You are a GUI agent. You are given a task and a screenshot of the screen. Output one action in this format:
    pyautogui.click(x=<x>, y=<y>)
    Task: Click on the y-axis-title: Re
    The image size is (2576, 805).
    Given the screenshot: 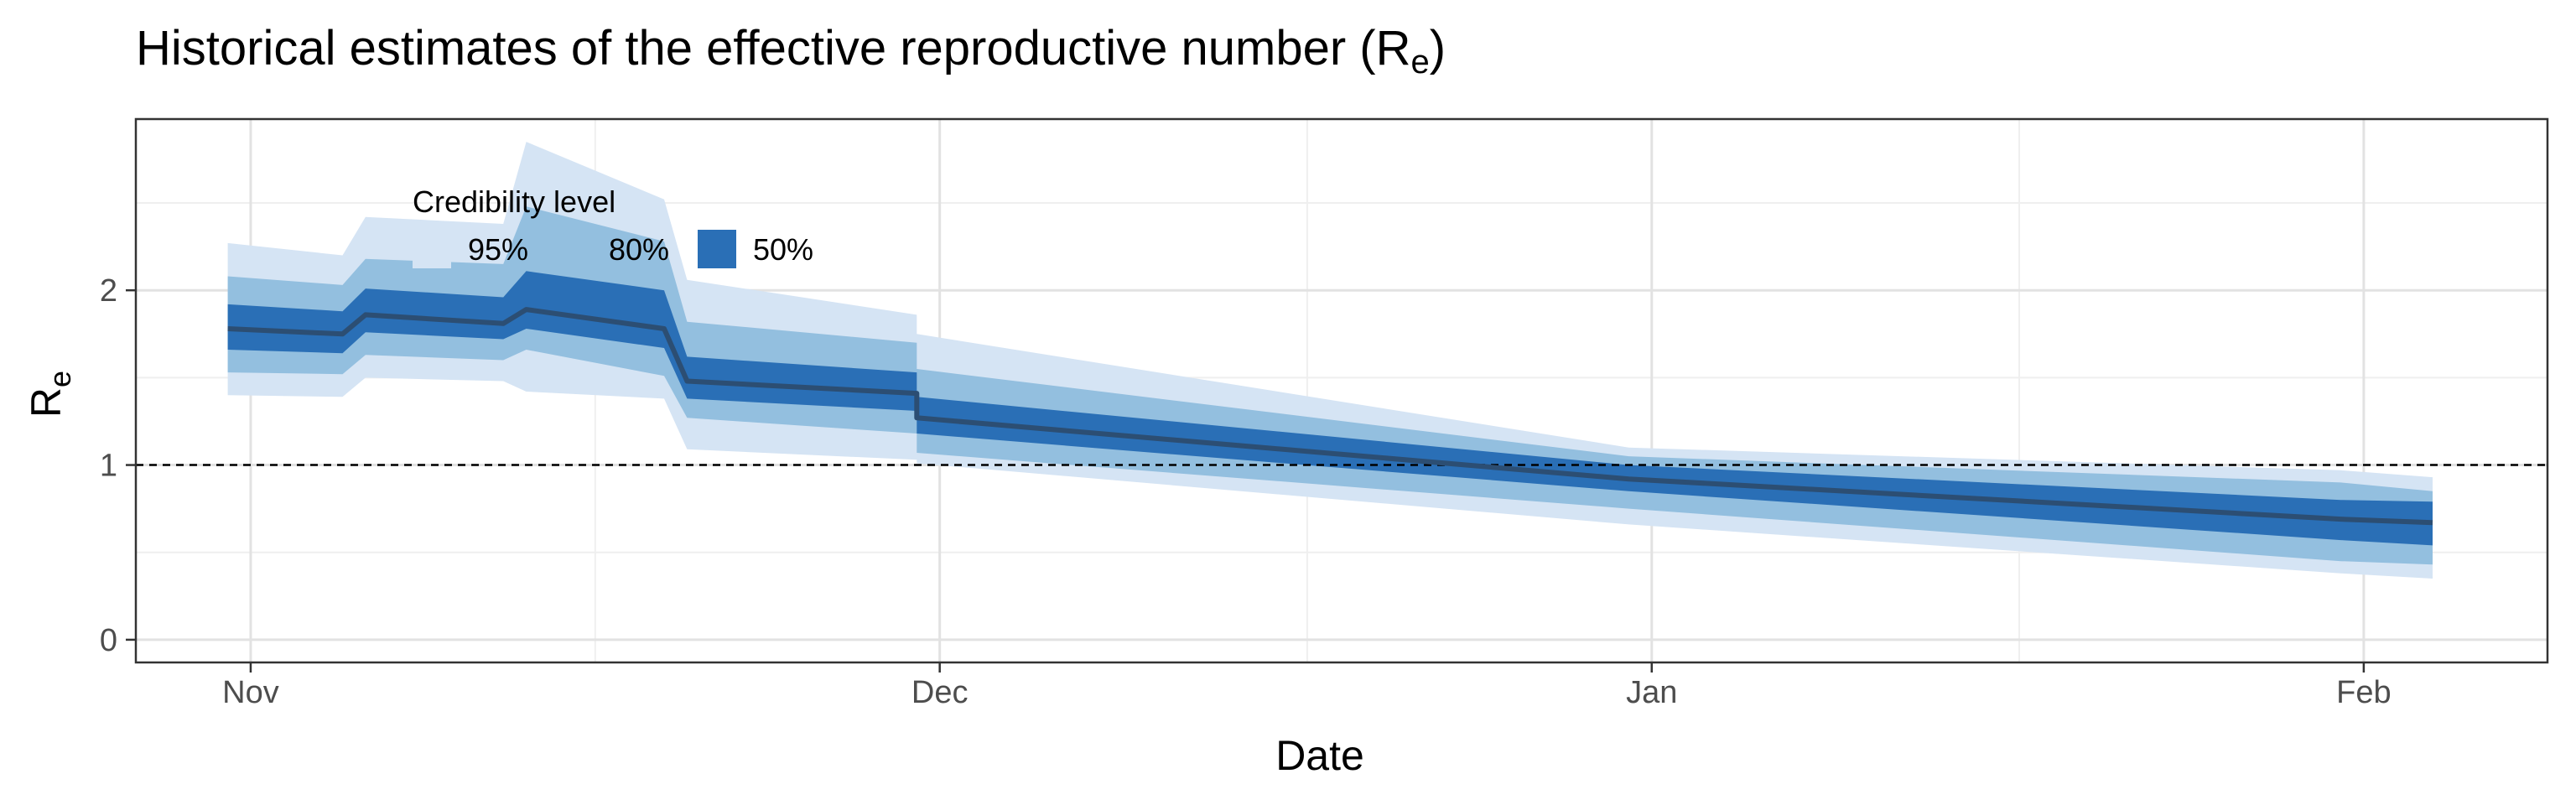 What is the action you would take?
    pyautogui.click(x=50, y=394)
    